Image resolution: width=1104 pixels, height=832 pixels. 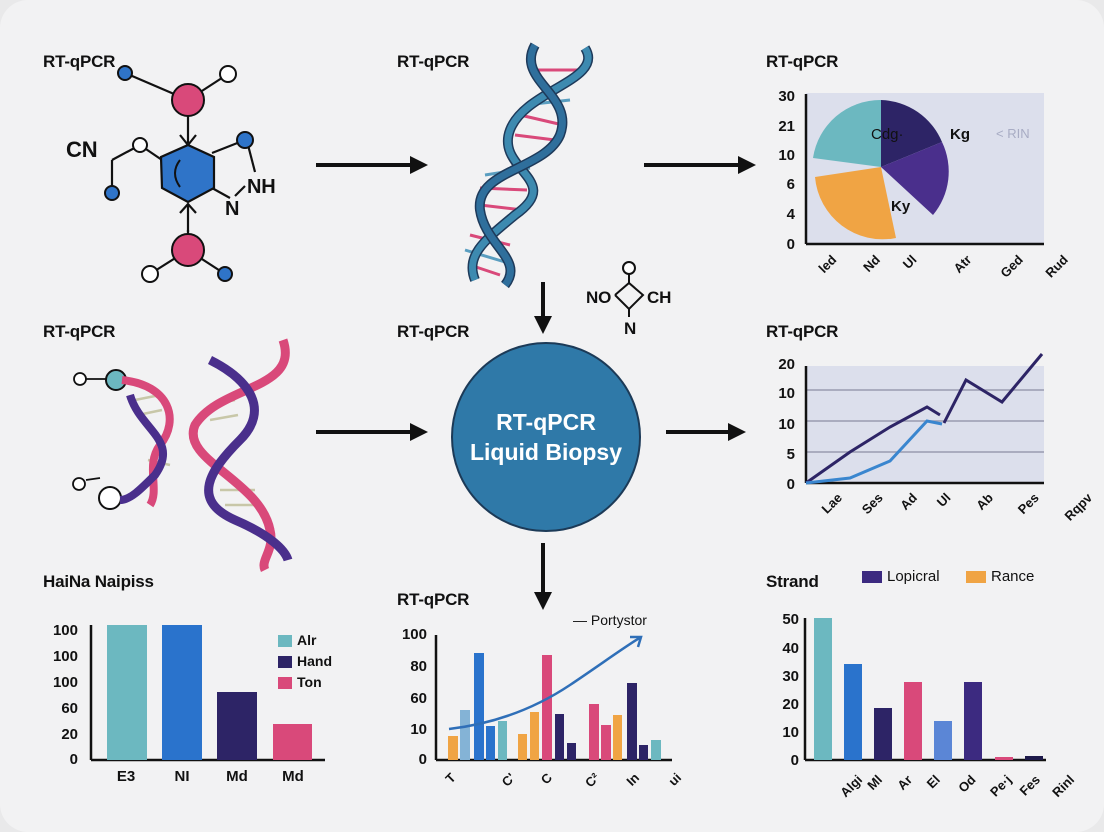 What do you see at coordinates (546, 452) in the screenshot?
I see `hub-line-2: Liquid Biopsy` at bounding box center [546, 452].